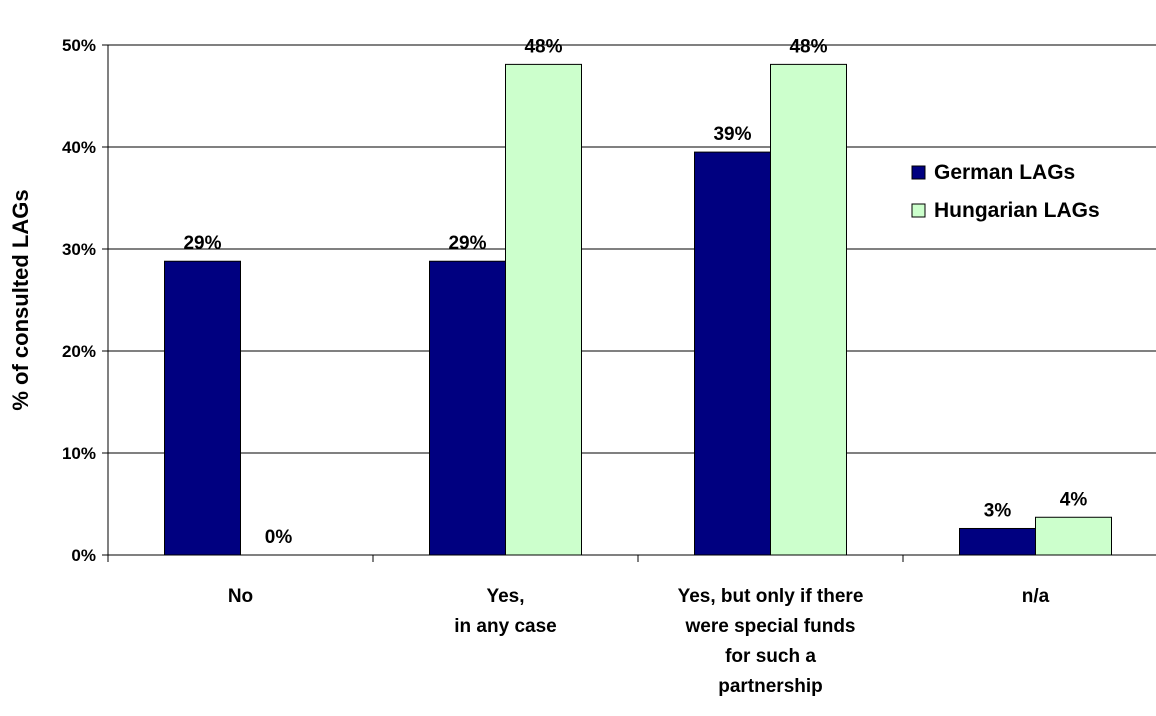  What do you see at coordinates (20, 299) in the screenshot?
I see `y-axis-title: % of consulted LAGs` at bounding box center [20, 299].